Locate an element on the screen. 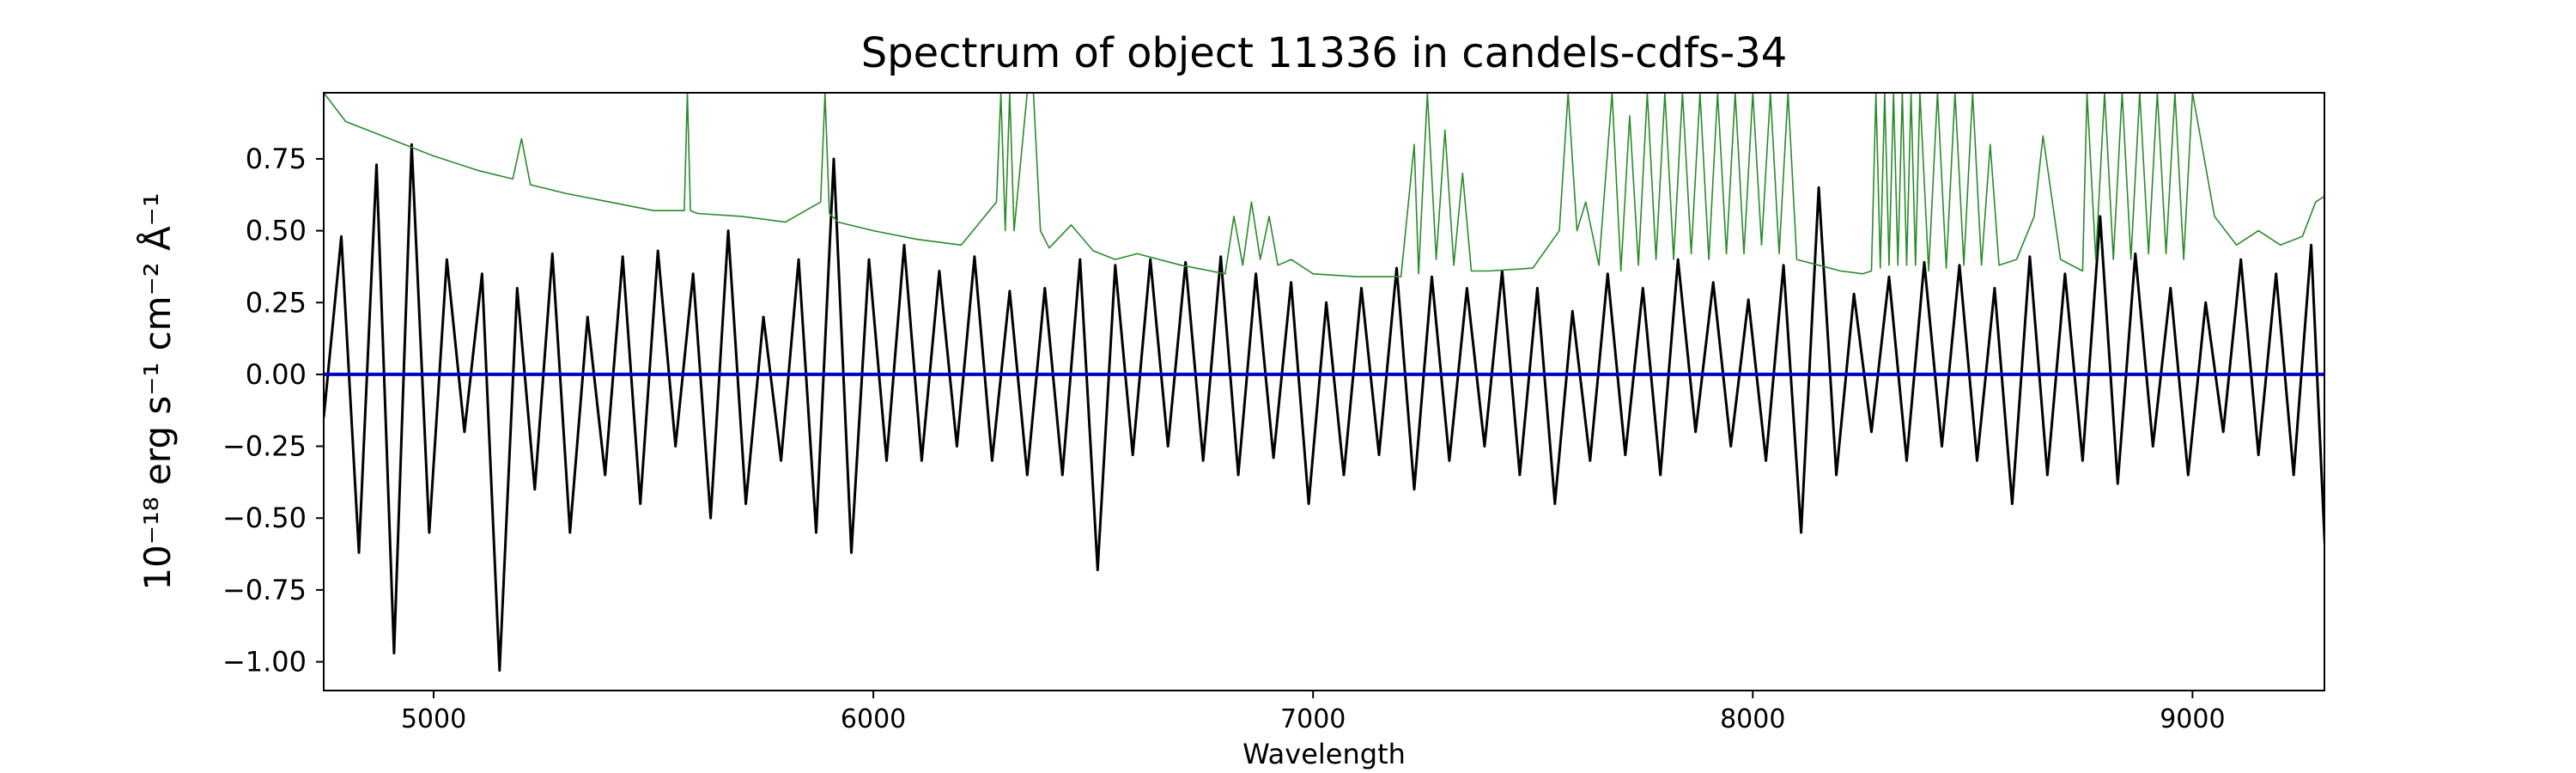 This screenshot has height=773, width=2576. x-axis-label: Wavelength is located at coordinates (1324, 754).